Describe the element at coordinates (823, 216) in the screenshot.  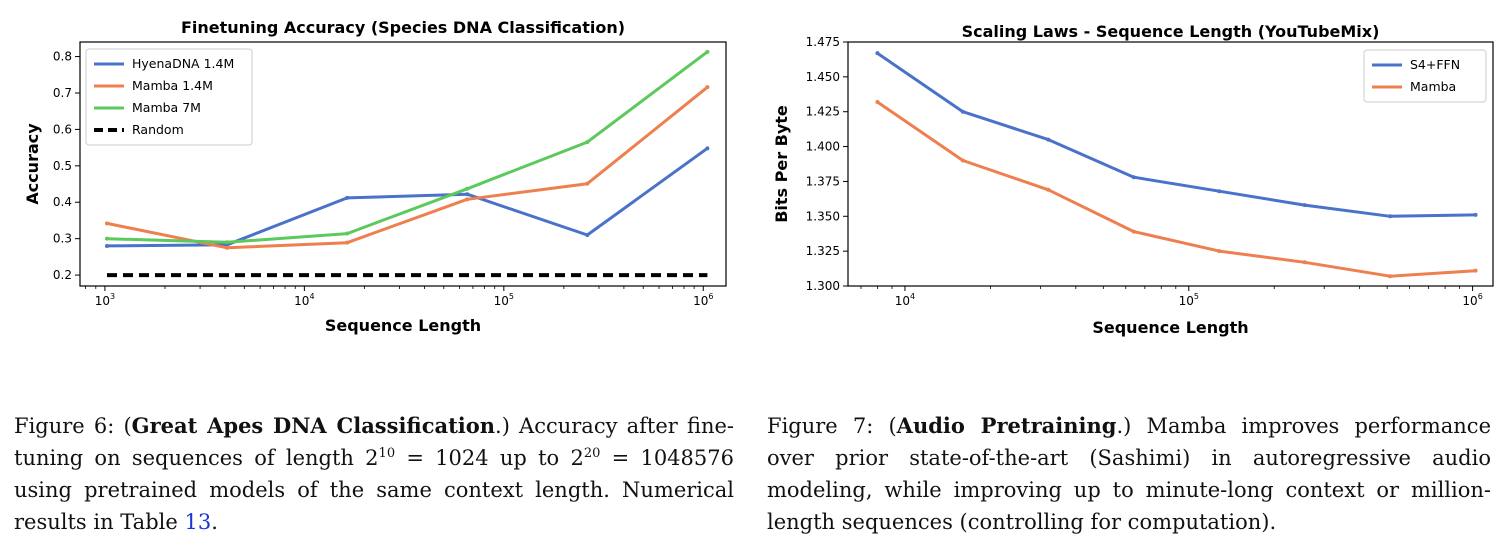
I see `y-tick-label: 1.350` at that location.